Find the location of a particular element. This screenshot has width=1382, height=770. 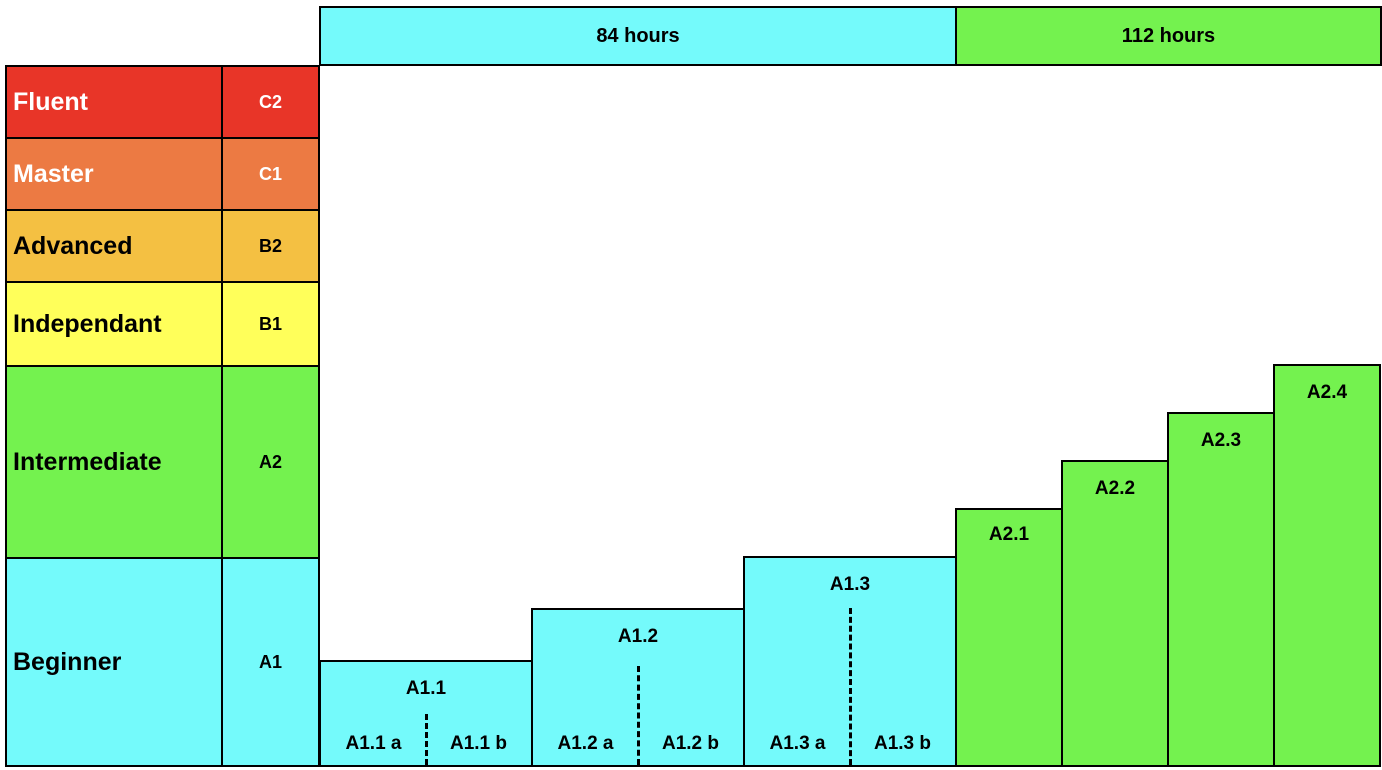

step-a2-1: A2.1 is located at coordinates (1009, 637).